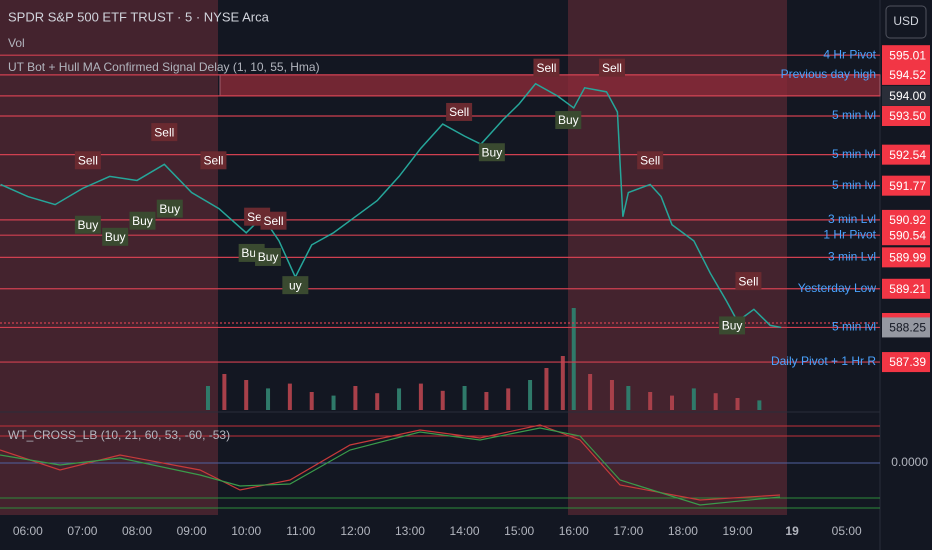 Image resolution: width=932 pixels, height=550 pixels. Describe the element at coordinates (300, 531) in the screenshot. I see `time-label: 11:00` at that location.